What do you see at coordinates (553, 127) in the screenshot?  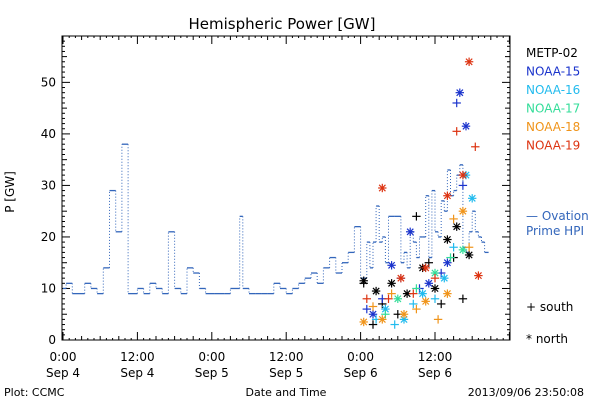 I see `legend-entry: NOAA-18` at bounding box center [553, 127].